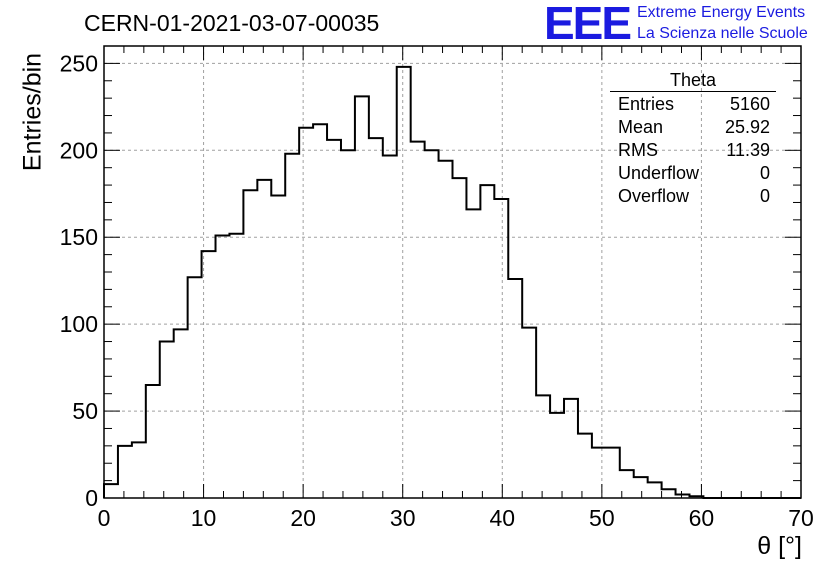 Image resolution: width=836 pixels, height=572 pixels. What do you see at coordinates (641, 127) in the screenshot?
I see `stats-label: Mean` at bounding box center [641, 127].